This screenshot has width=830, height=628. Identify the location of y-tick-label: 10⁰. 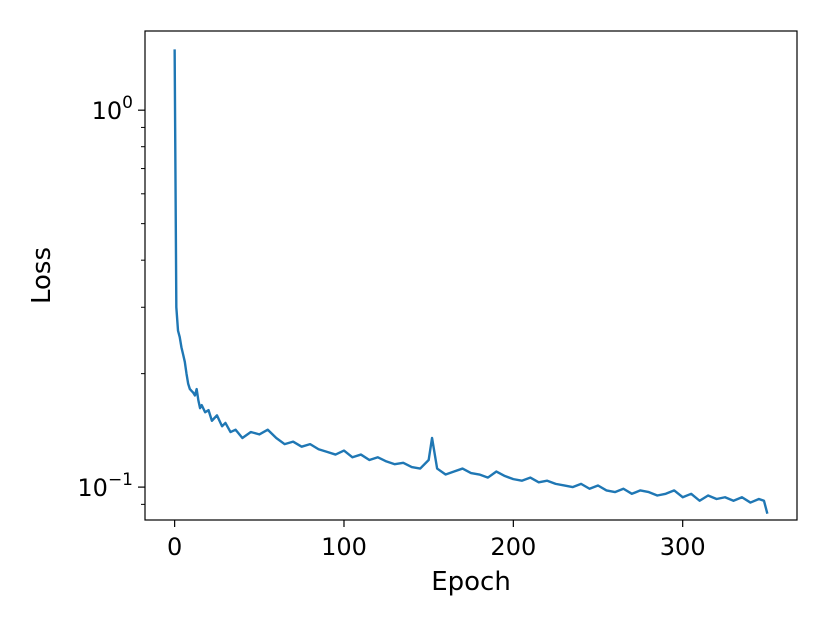
(112, 109).